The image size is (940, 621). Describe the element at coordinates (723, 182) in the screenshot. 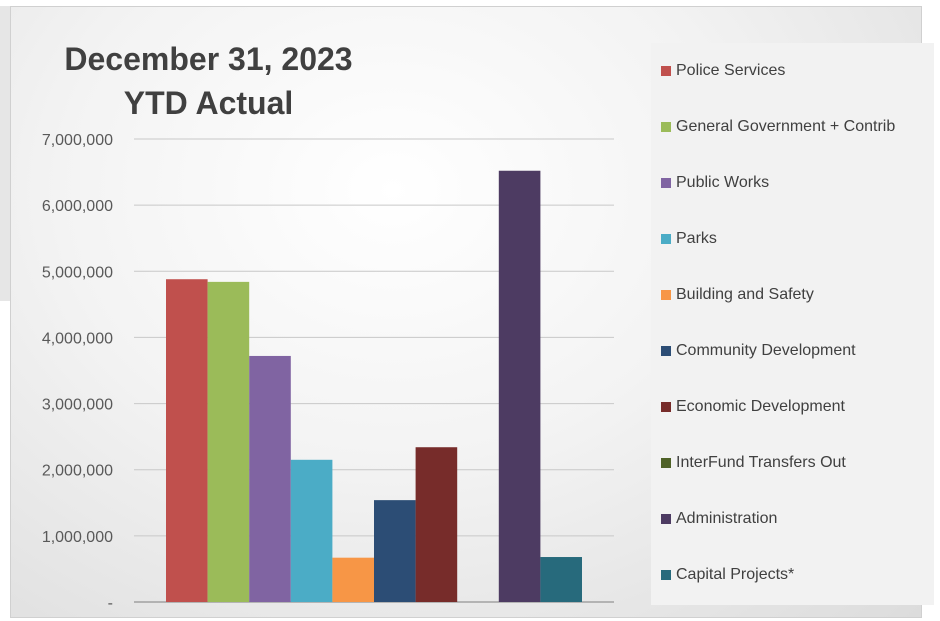

I see `legend-label: Public Works` at that location.